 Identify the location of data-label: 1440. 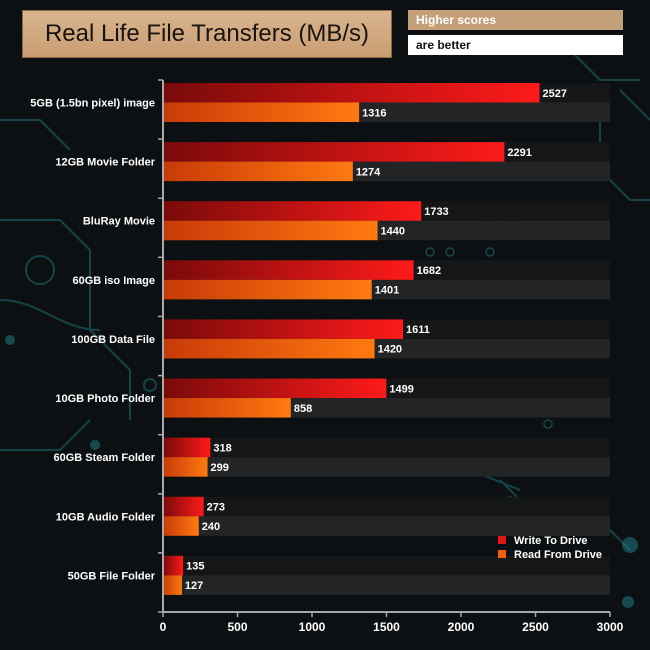
(393, 231).